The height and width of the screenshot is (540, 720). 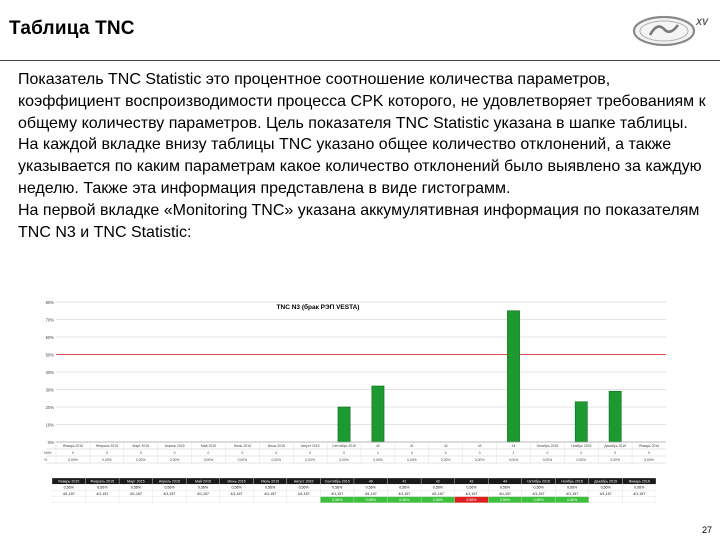 What do you see at coordinates (514, 453) in the screenshot?
I see `nok-value: 1` at bounding box center [514, 453].